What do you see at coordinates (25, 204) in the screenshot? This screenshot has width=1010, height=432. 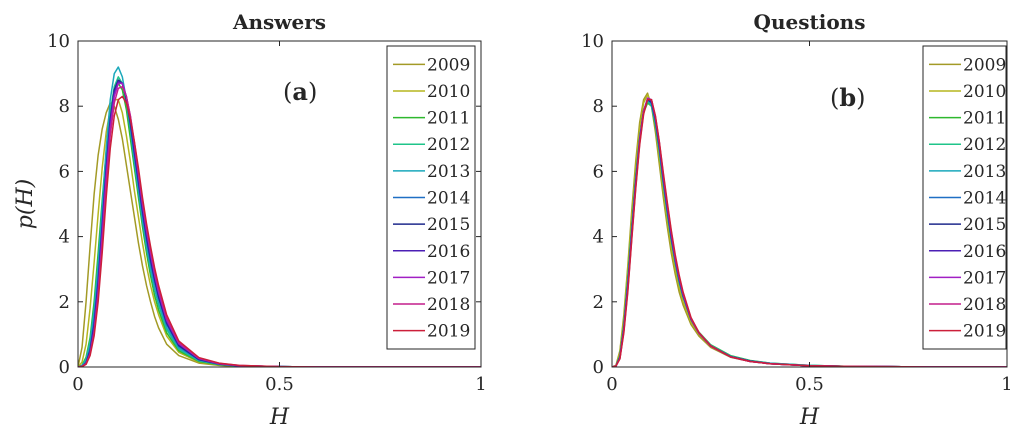 I see `y-axis-label: p(H)` at bounding box center [25, 204].